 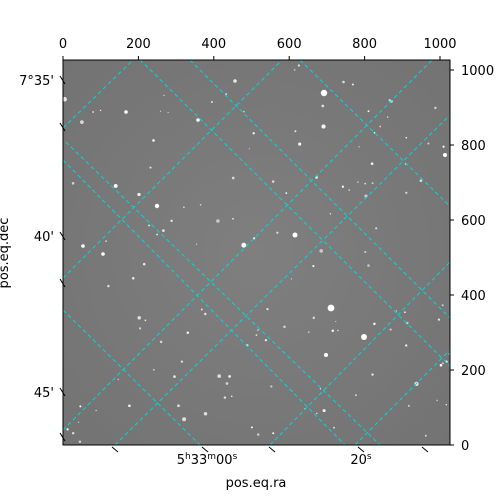 What do you see at coordinates (207, 460) in the screenshot?
I see `ra-tick-label: 5h33m00s` at bounding box center [207, 460].